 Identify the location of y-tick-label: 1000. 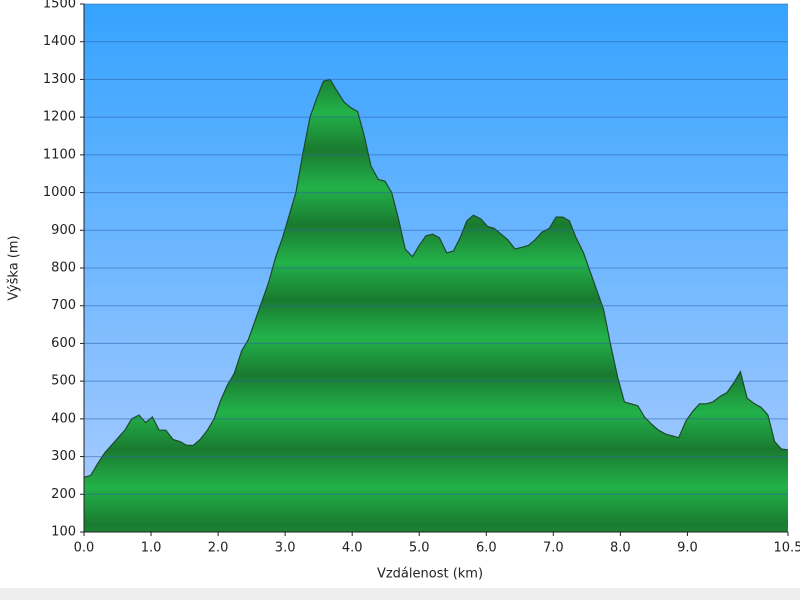
(59, 192).